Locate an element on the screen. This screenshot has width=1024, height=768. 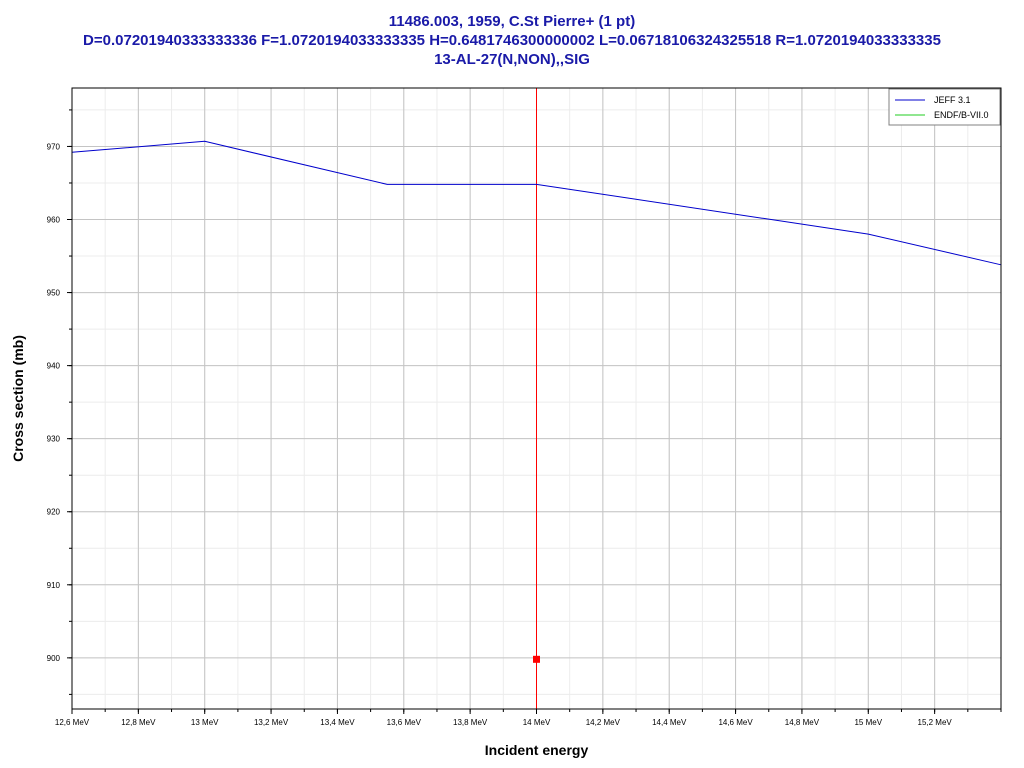
legend: JEFF 3.1 ENDF/B-VII.0 is located at coordinates (944, 107).